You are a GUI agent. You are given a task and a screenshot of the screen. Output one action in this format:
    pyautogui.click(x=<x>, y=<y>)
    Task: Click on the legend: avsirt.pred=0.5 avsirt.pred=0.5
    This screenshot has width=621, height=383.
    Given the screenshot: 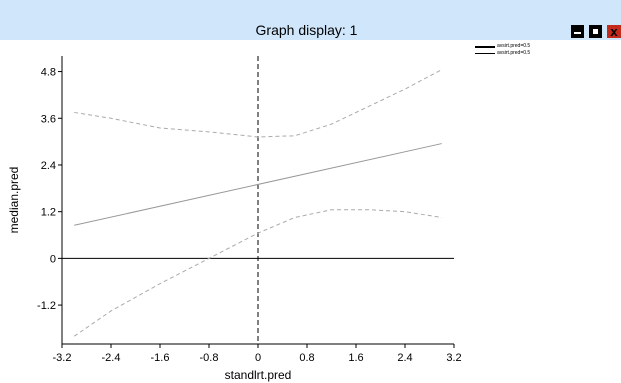 What is the action you would take?
    pyautogui.click(x=535, y=53)
    